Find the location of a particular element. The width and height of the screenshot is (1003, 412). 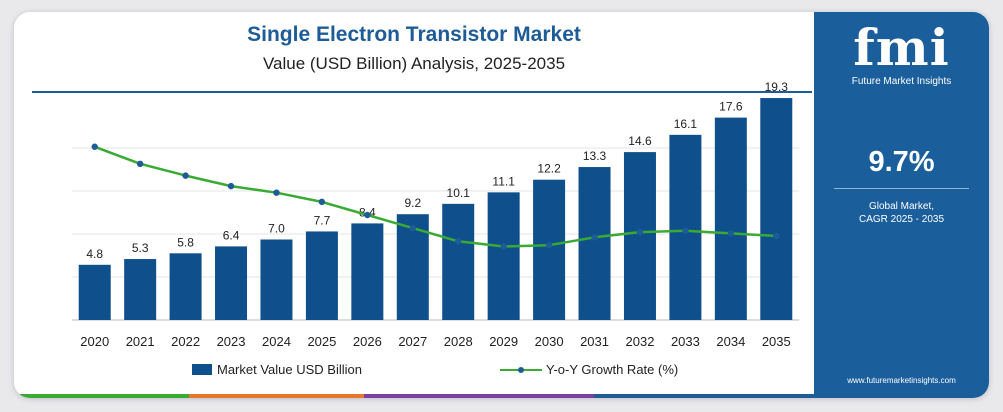

bar-2032 is located at coordinates (639, 236).